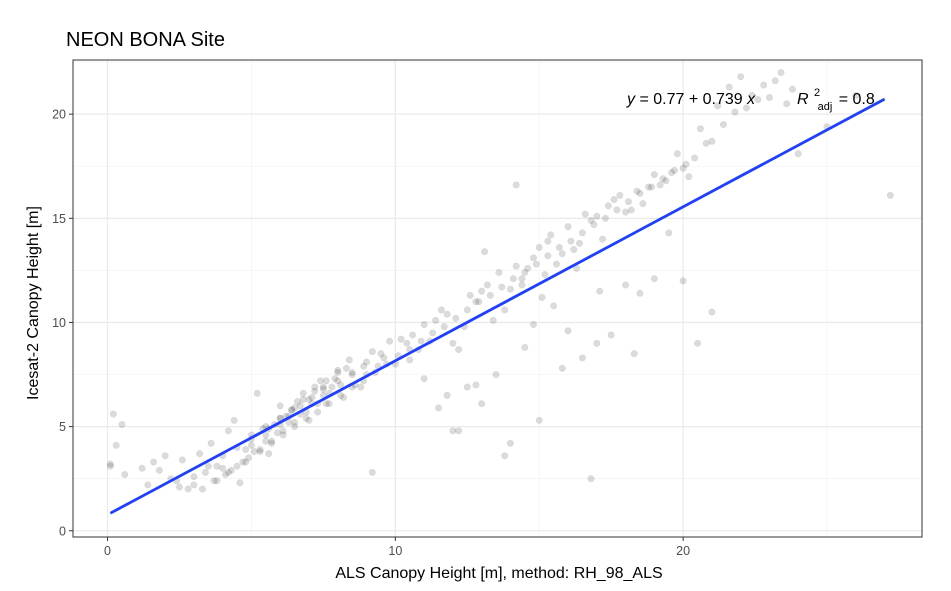 The height and width of the screenshot is (591, 951). What do you see at coordinates (683, 551) in the screenshot?
I see `x-tick-label: 20` at bounding box center [683, 551].